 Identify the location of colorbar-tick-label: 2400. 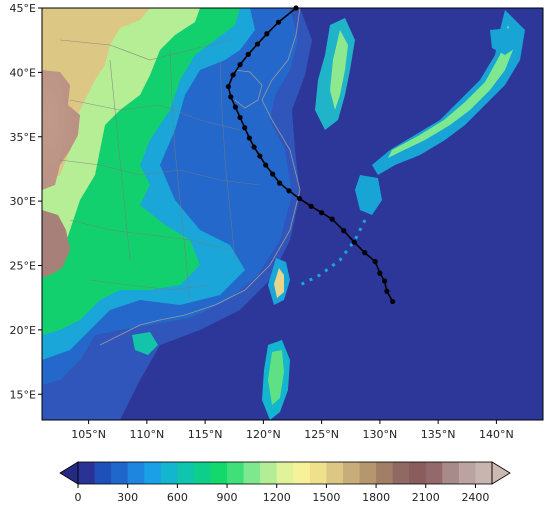
(475, 497).